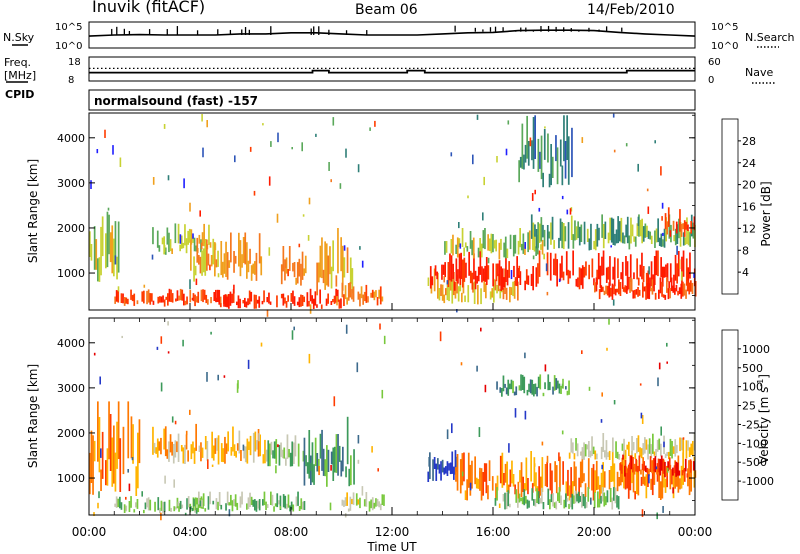 The width and height of the screenshot is (800, 554). I want to click on velocity-colorbar-tick-label: -500, so click(754, 462).